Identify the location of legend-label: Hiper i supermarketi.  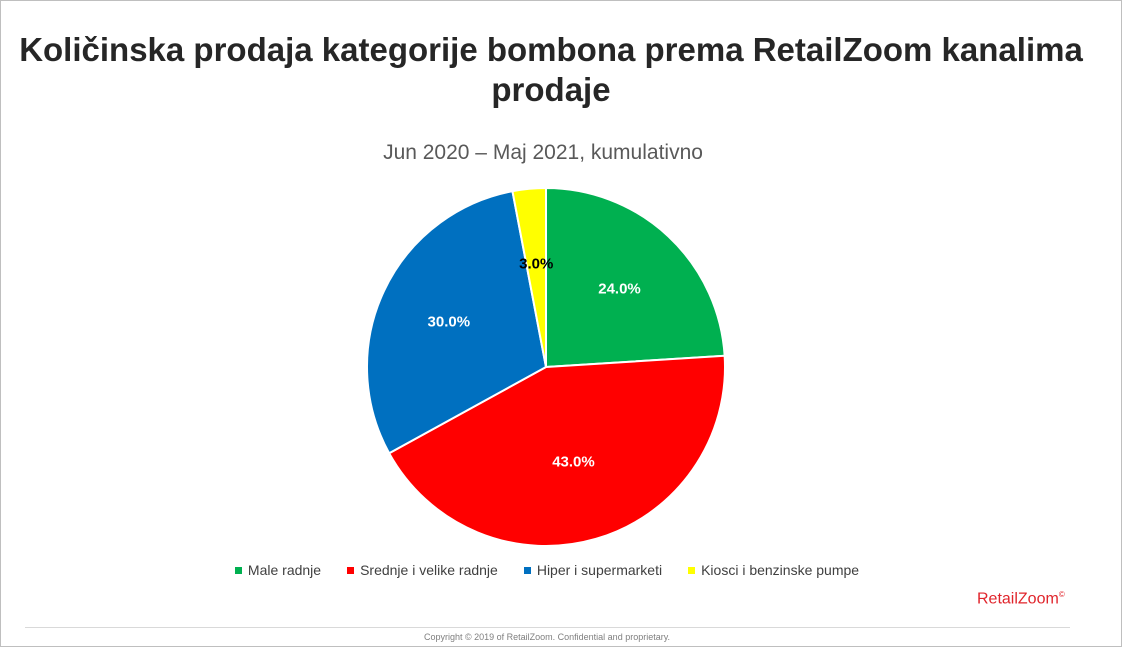
(599, 570).